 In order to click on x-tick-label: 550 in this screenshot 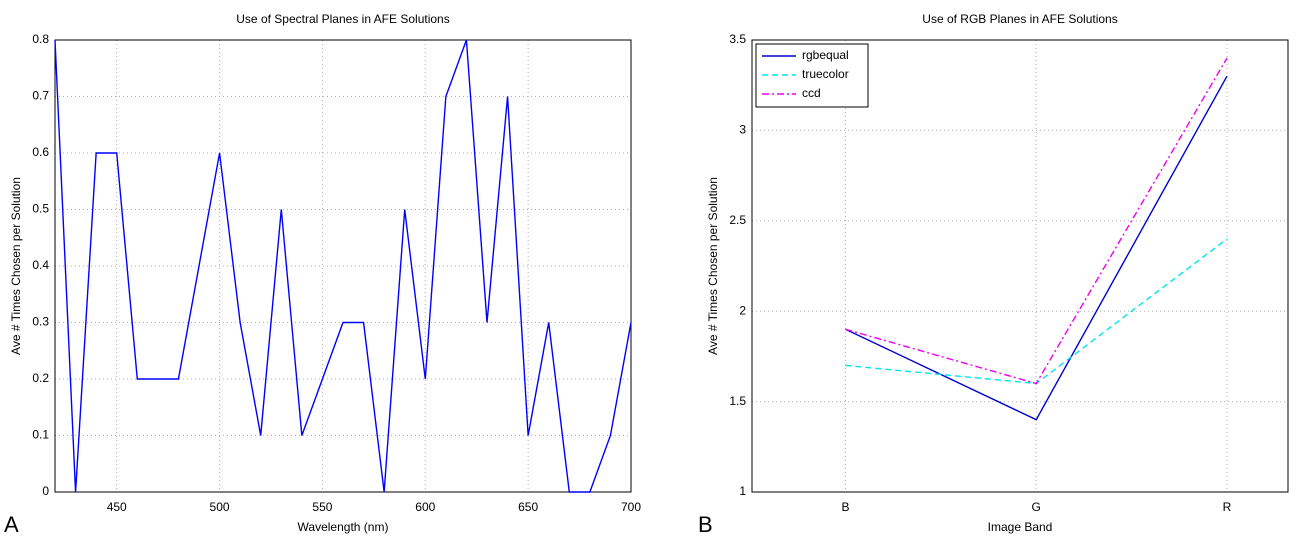, I will do `click(322, 507)`.